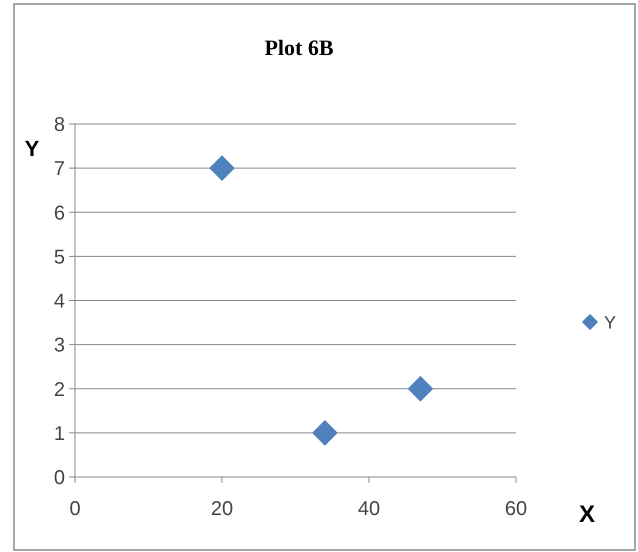  I want to click on x-axis-title: X, so click(587, 514).